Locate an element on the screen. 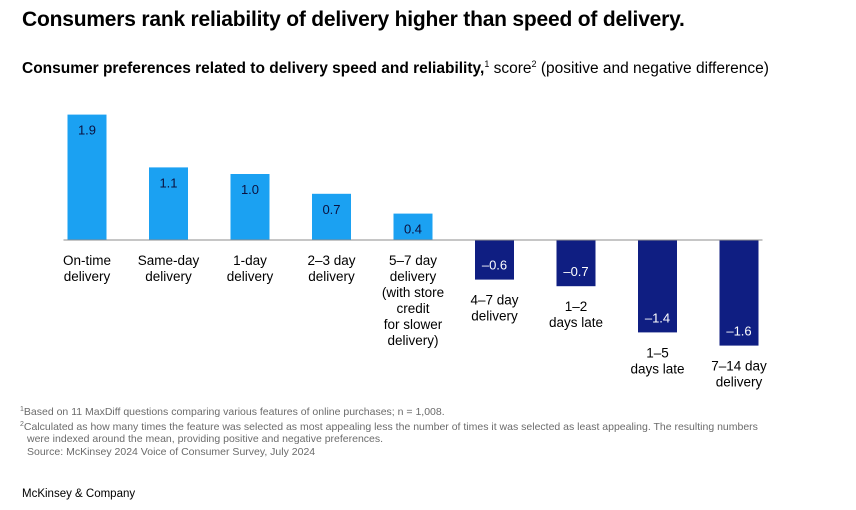 The width and height of the screenshot is (856, 510). category-label: 4–7 day delivery is located at coordinates (494, 308).